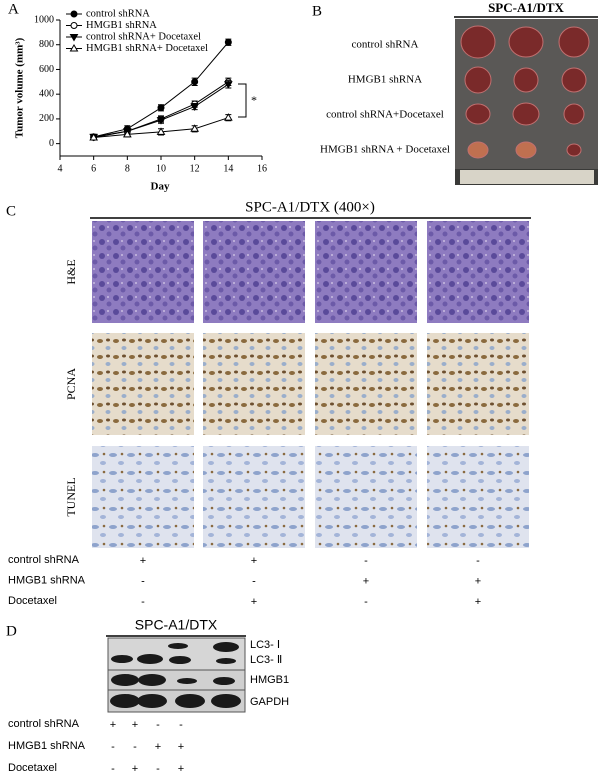 Image resolution: width=600 pixels, height=774 pixels. What do you see at coordinates (71, 271) in the screenshot?
I see `row-label: H&E` at bounding box center [71, 271].